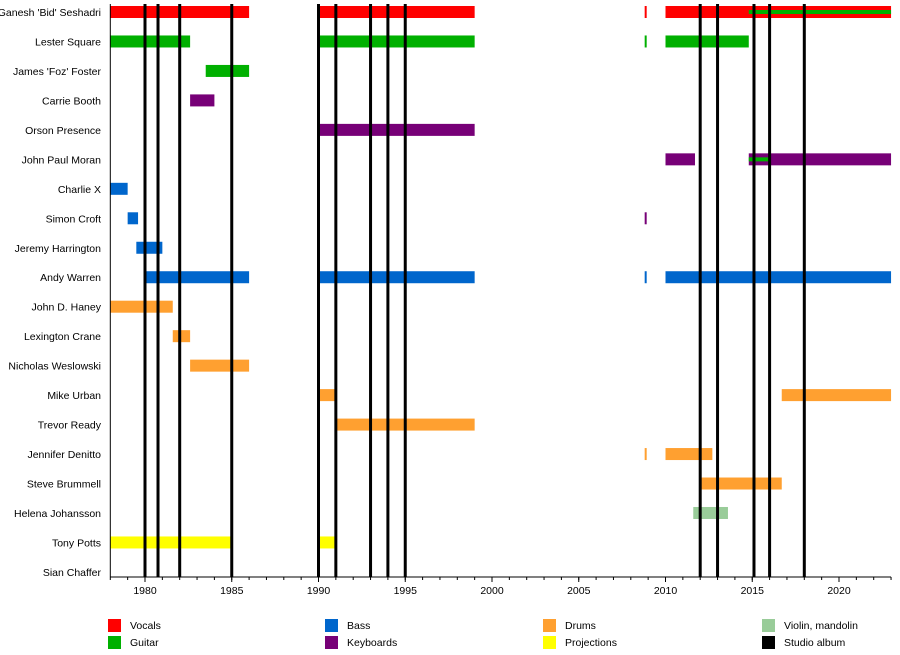 This screenshot has height=655, width=900. I want to click on x-tick-label: 2000, so click(492, 591).